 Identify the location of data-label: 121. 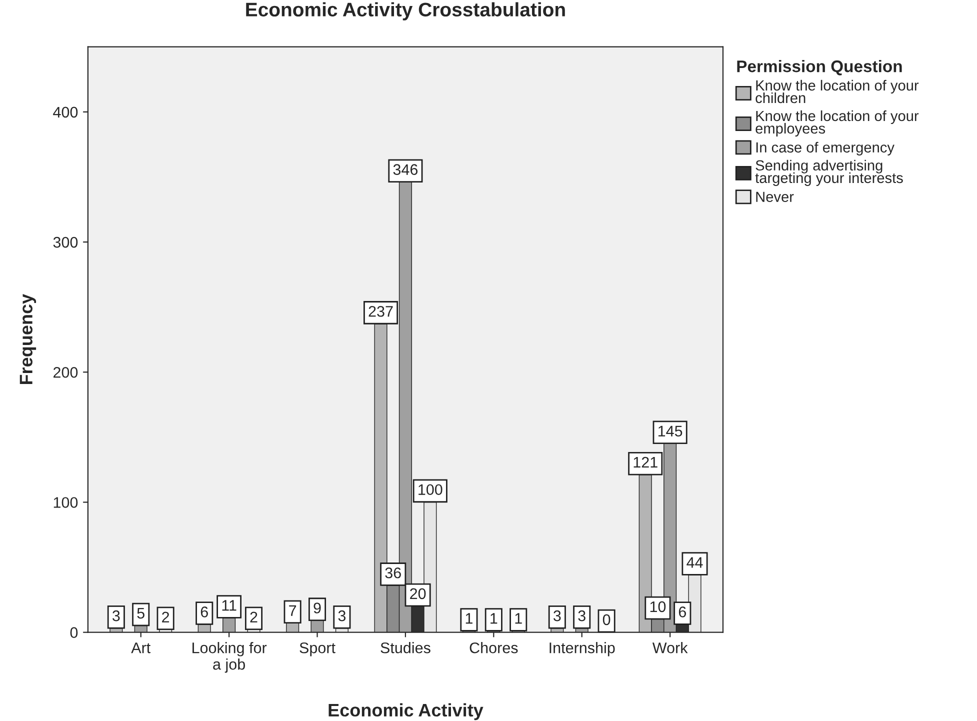
(646, 462).